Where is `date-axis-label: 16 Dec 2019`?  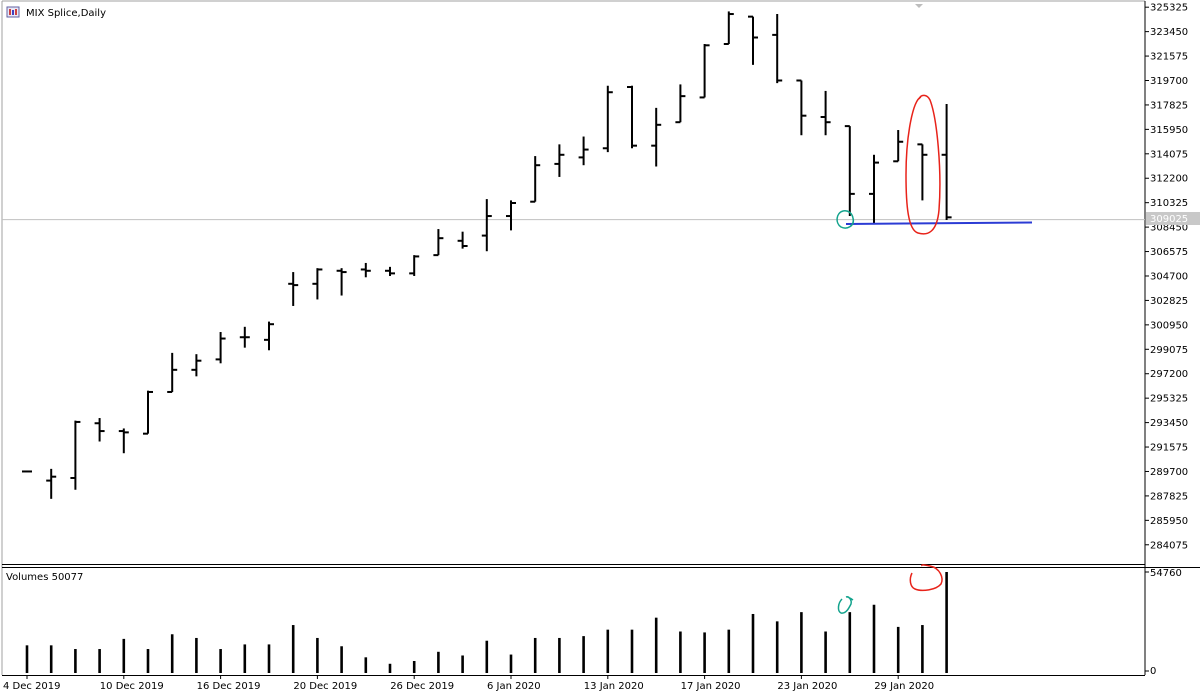
date-axis-label: 16 Dec 2019 is located at coordinates (229, 686).